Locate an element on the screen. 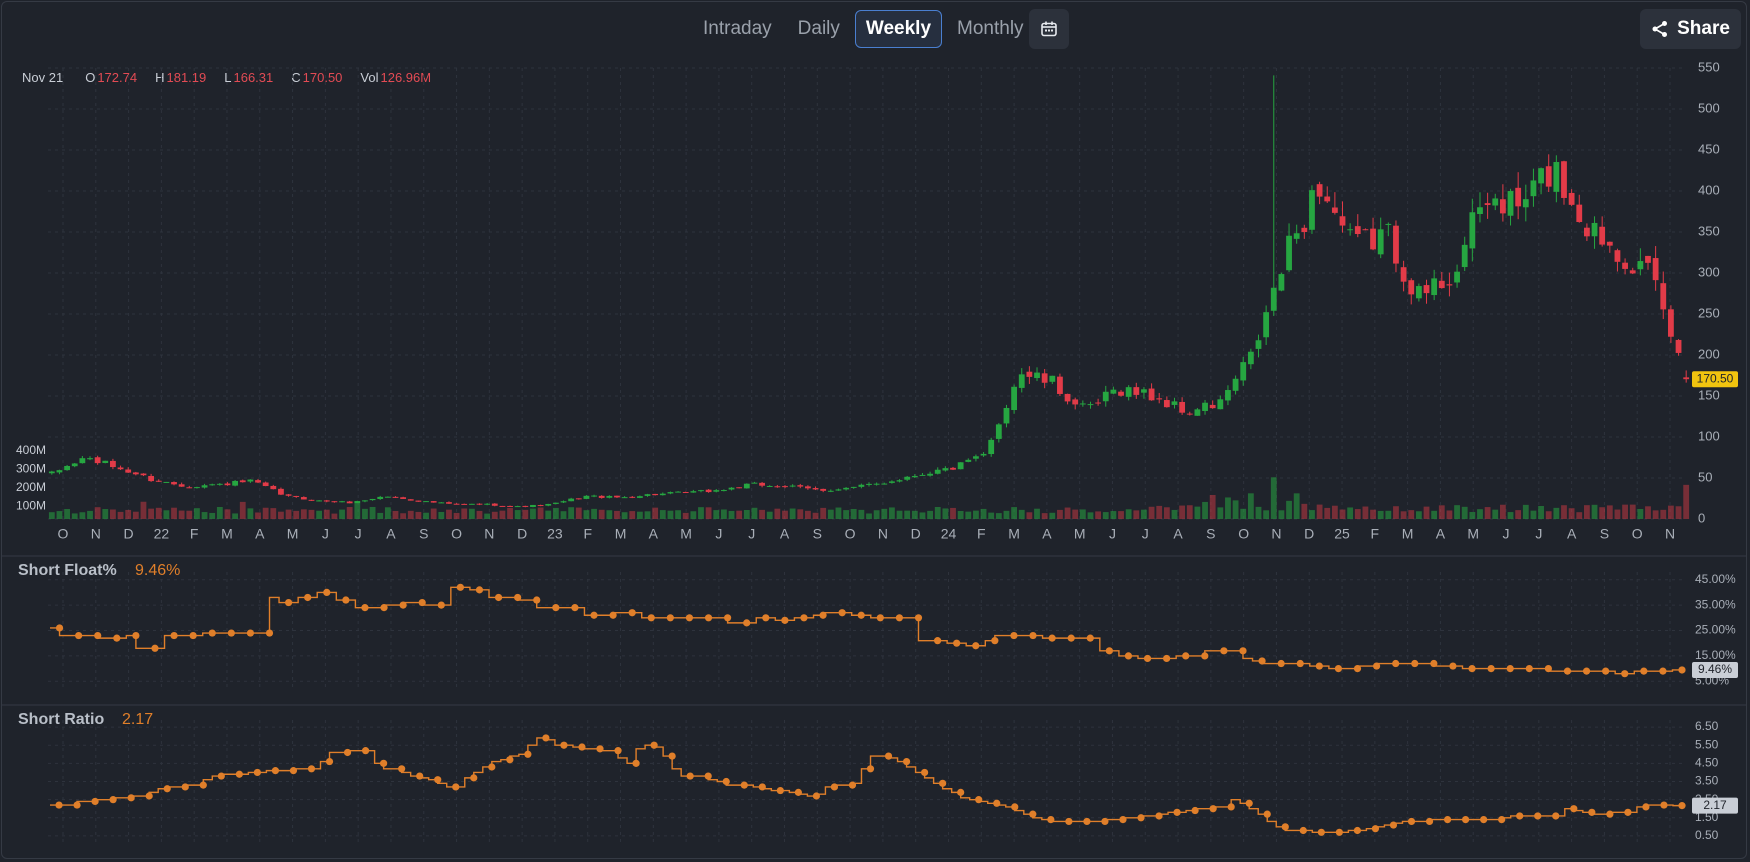 Image resolution: width=1750 pixels, height=862 pixels. ohlc-volume-key: Vol is located at coordinates (369, 77).